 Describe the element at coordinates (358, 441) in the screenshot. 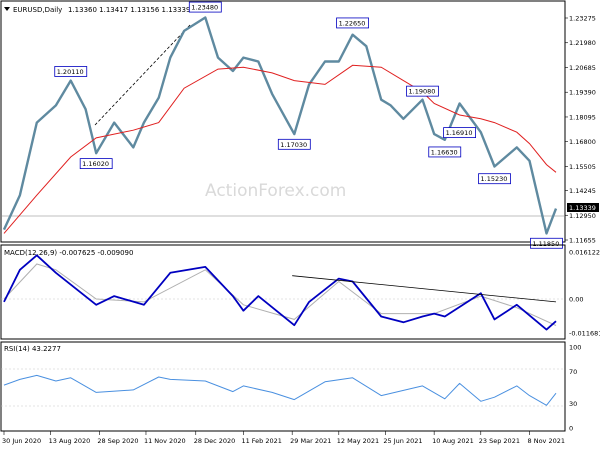

I see `time-axis-label: 12 May 2021` at that location.